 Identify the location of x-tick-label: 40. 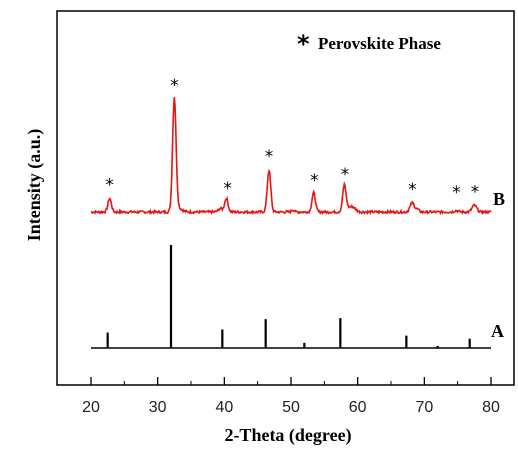
(224, 407).